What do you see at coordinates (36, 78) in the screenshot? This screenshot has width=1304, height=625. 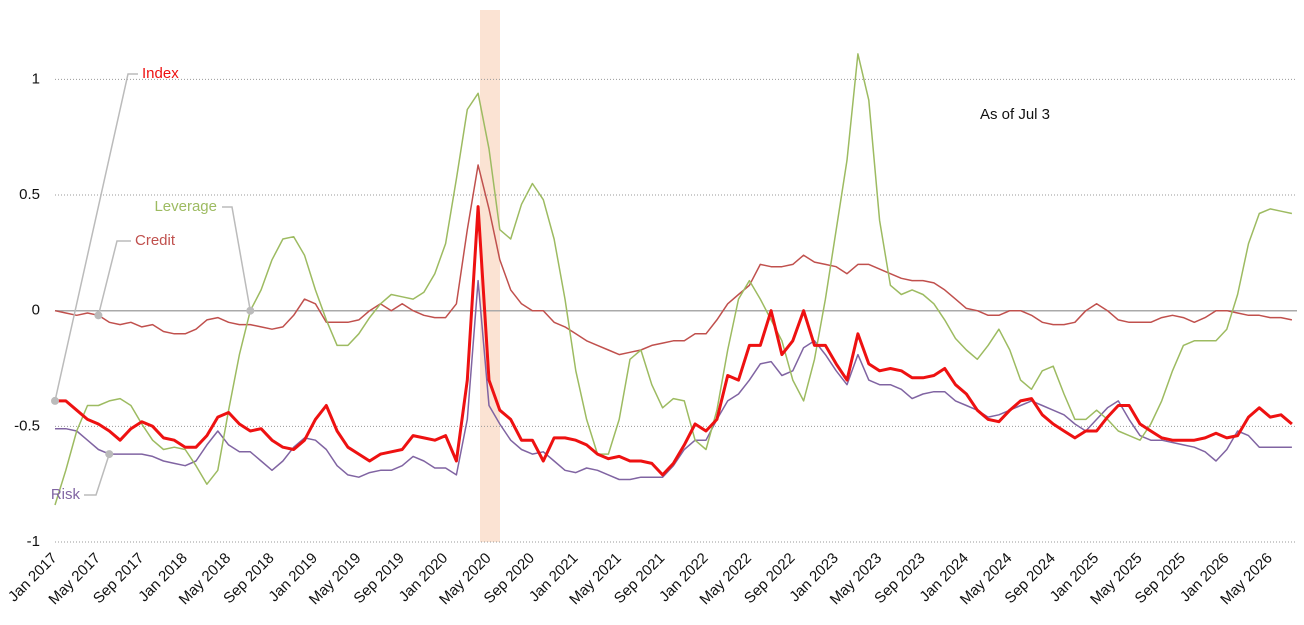 I see `y-tick-label: 1` at bounding box center [36, 78].